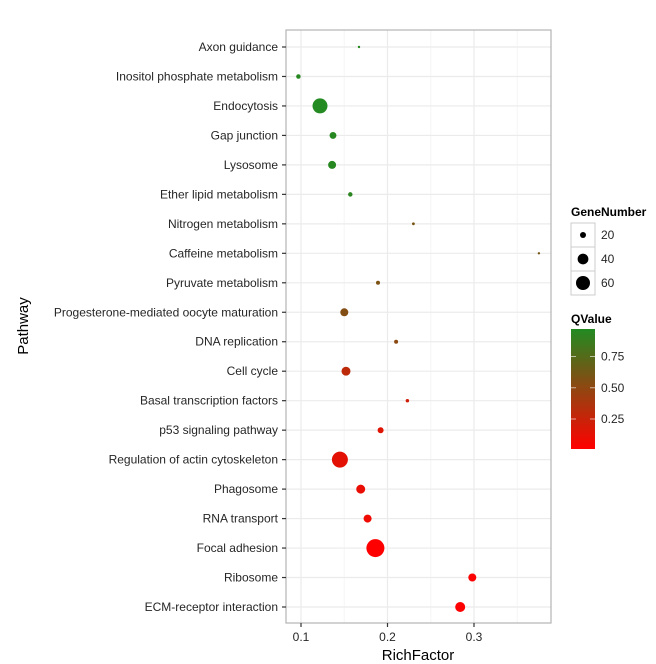 This screenshot has width=656, height=664. I want to click on y-tick-label: Cell cycle, so click(253, 371).